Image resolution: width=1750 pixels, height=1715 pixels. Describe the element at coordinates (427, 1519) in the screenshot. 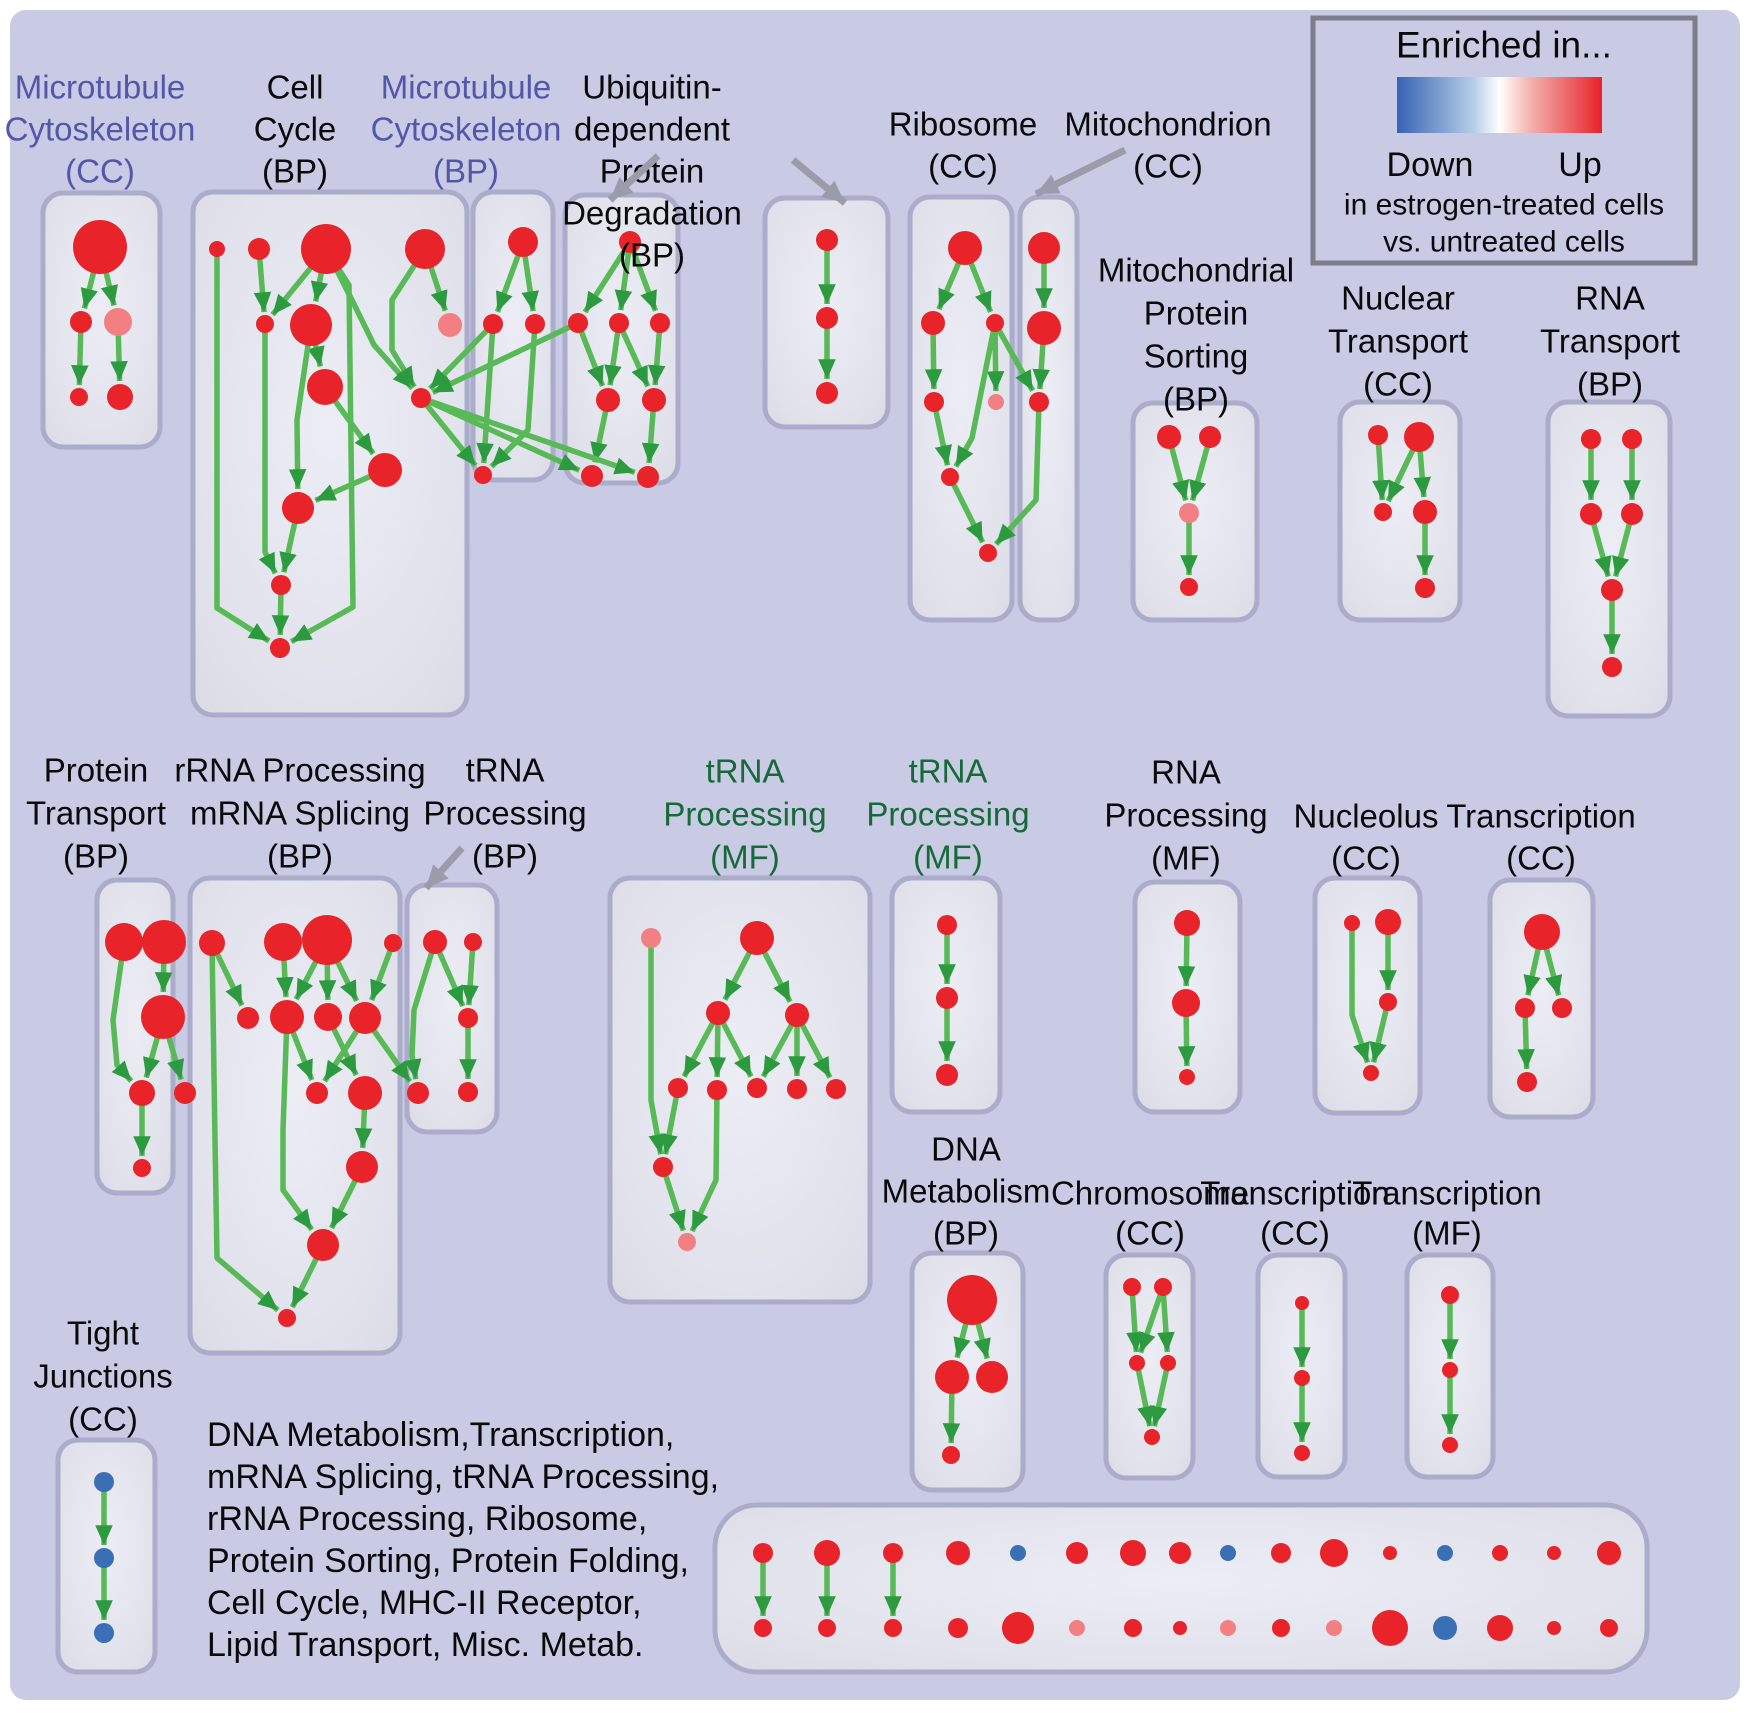

I see `text-block-line: rRNA Processing, Ribosome,` at that location.